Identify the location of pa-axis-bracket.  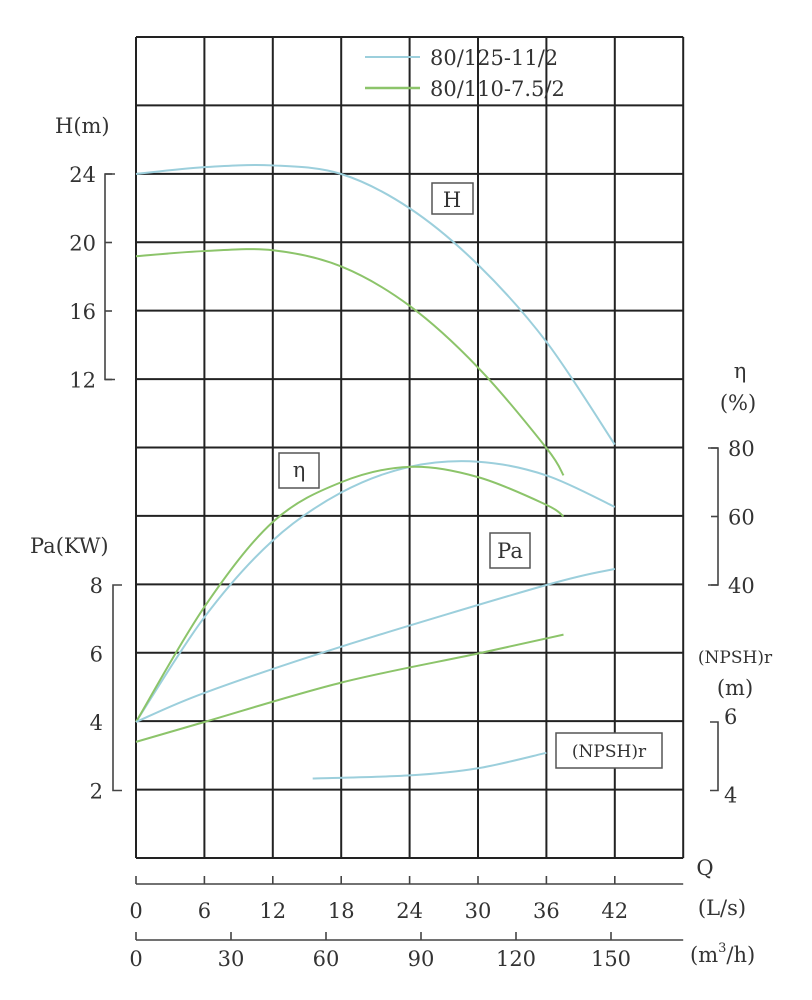
(117, 688).